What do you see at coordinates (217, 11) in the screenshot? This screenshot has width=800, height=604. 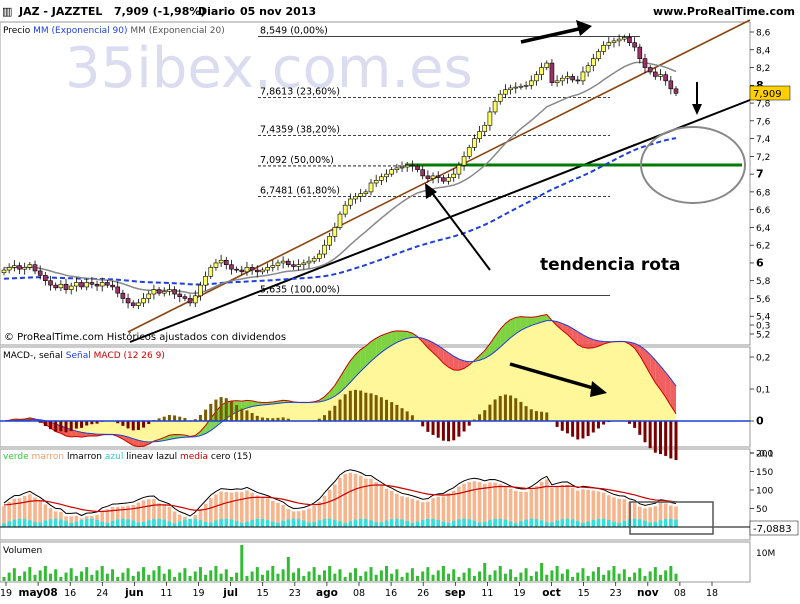 I see `period-label: Diario` at bounding box center [217, 11].